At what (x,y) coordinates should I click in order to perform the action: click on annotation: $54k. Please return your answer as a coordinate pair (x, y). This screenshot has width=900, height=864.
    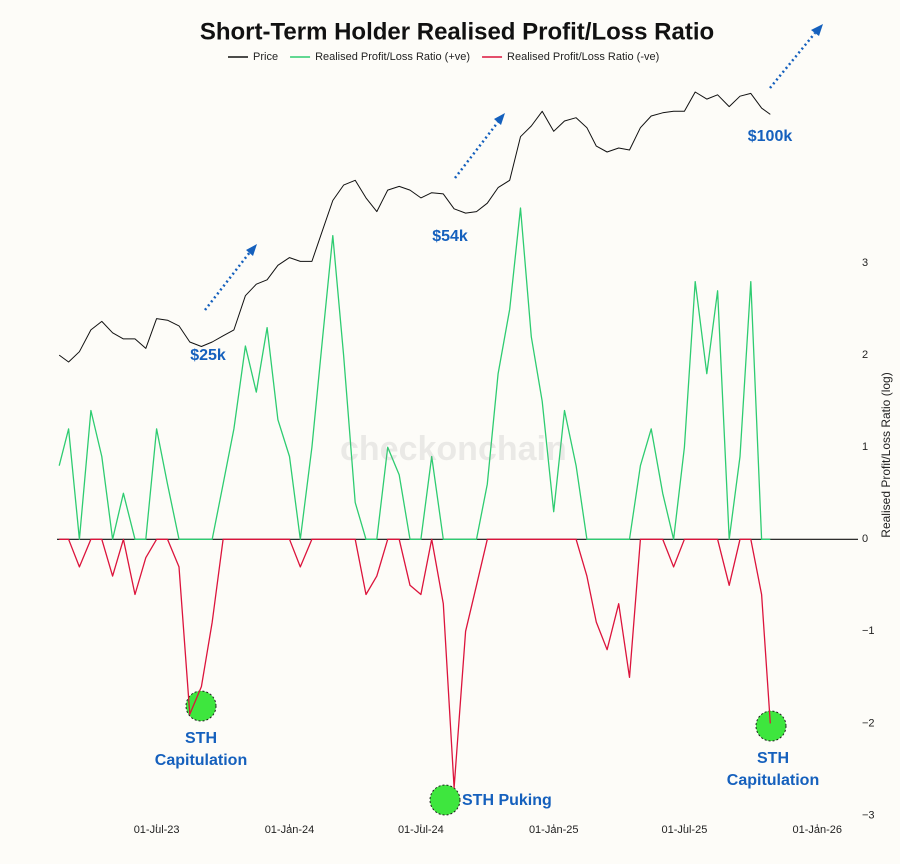
    Looking at the image, I should click on (450, 236).